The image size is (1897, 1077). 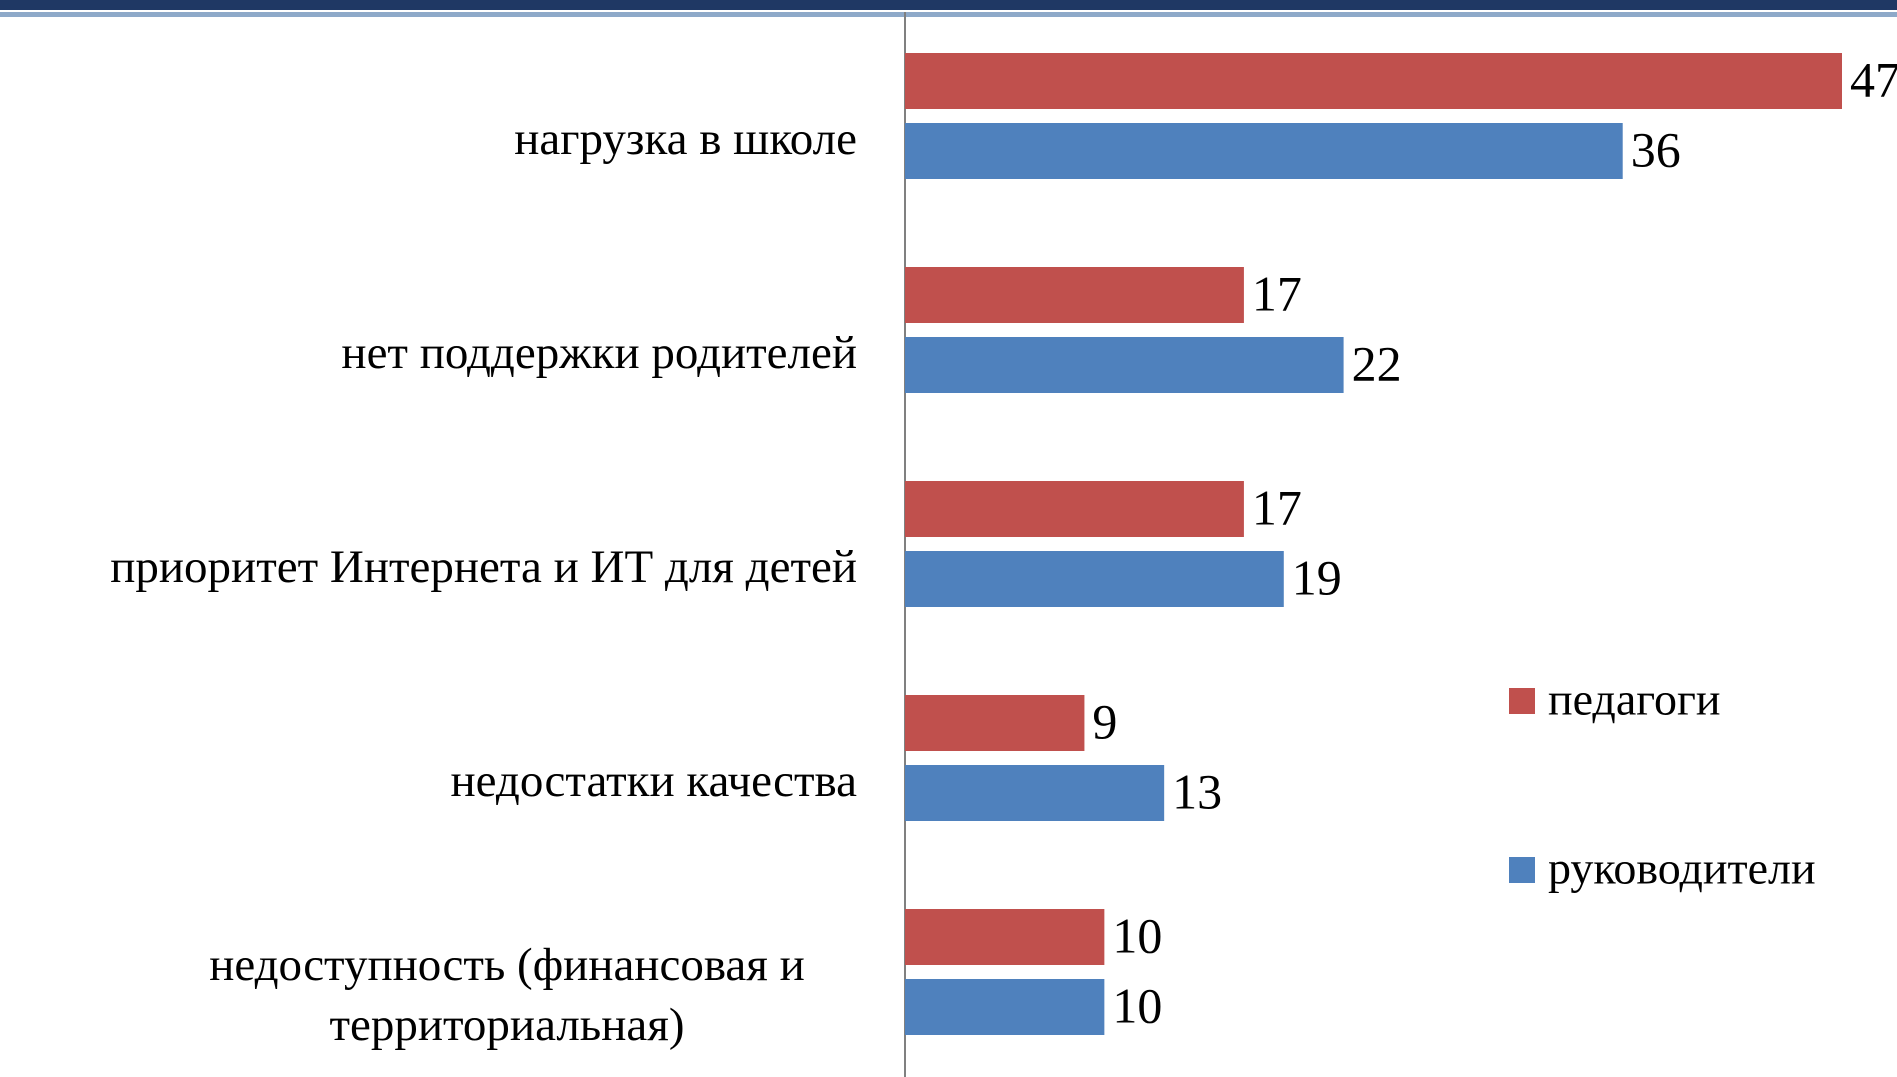 I want to click on category-label-box: нет поддержки родителей, so click(x=428, y=353).